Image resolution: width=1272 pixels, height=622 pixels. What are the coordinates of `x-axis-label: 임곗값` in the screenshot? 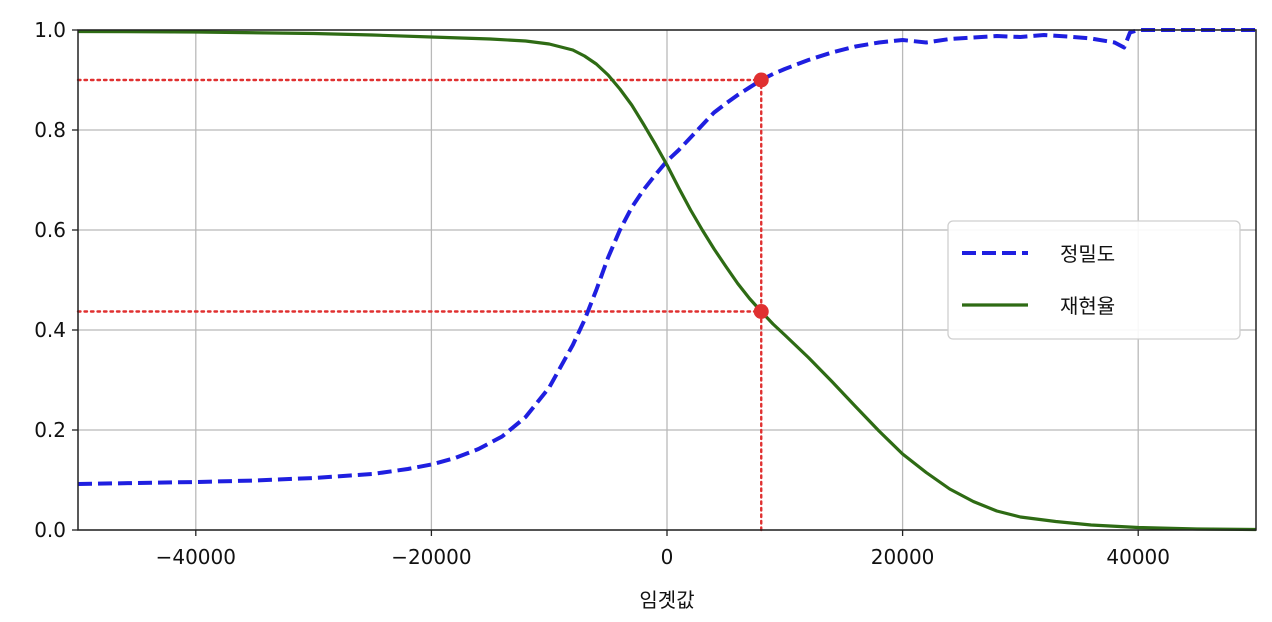 It's located at (666, 600).